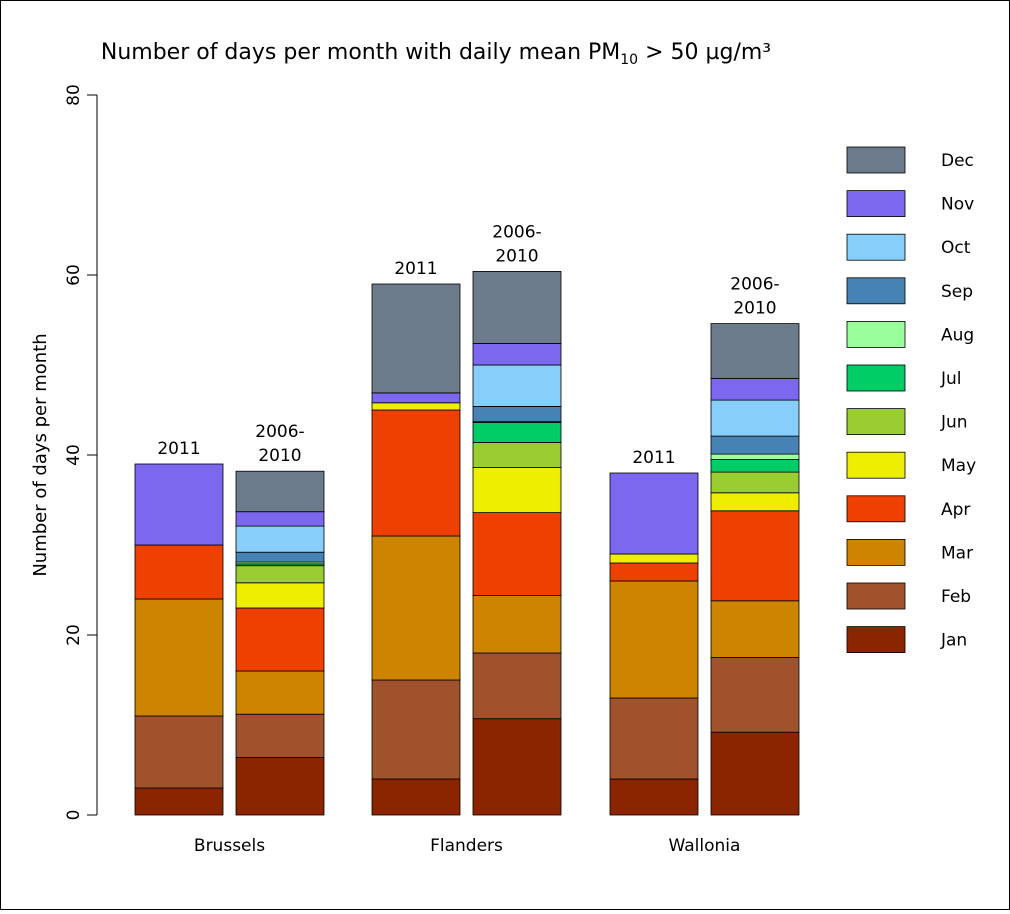  Describe the element at coordinates (704, 52) in the screenshot. I see `chart-title-suffix: > 50 µg/m³` at that location.